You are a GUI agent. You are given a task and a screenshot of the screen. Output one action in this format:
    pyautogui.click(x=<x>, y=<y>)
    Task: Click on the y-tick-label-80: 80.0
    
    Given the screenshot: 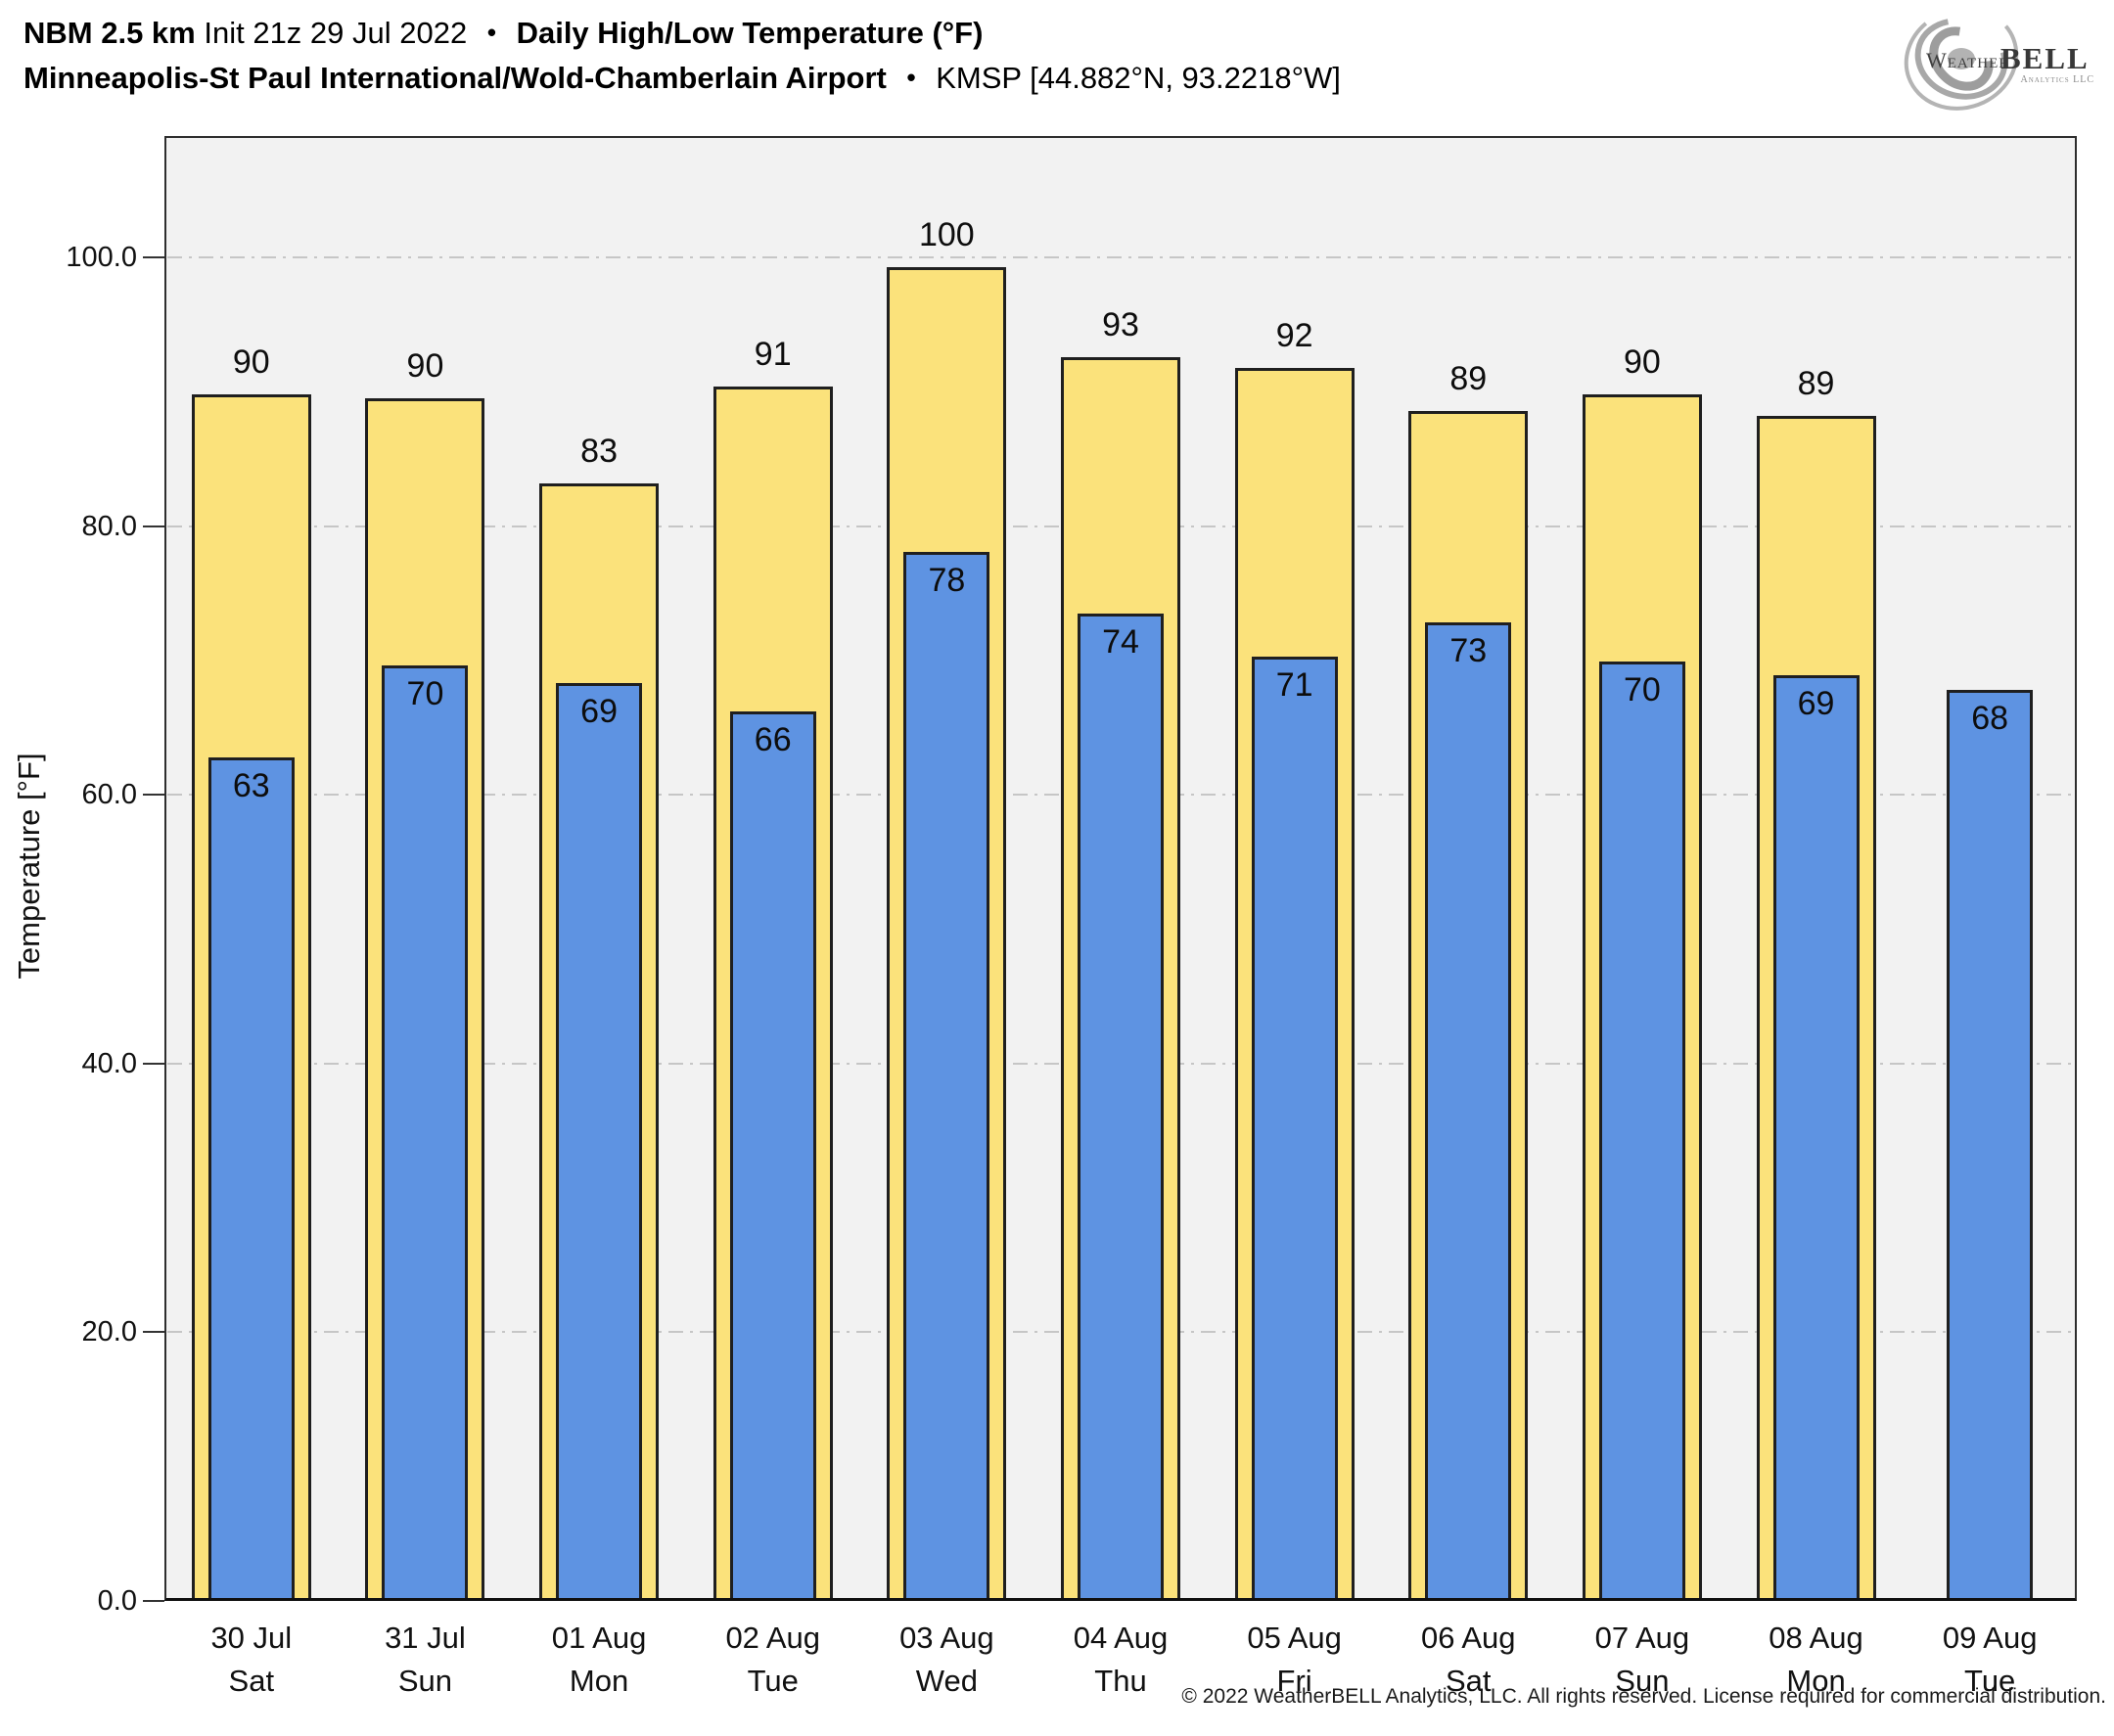 What is the action you would take?
    pyautogui.click(x=109, y=526)
    